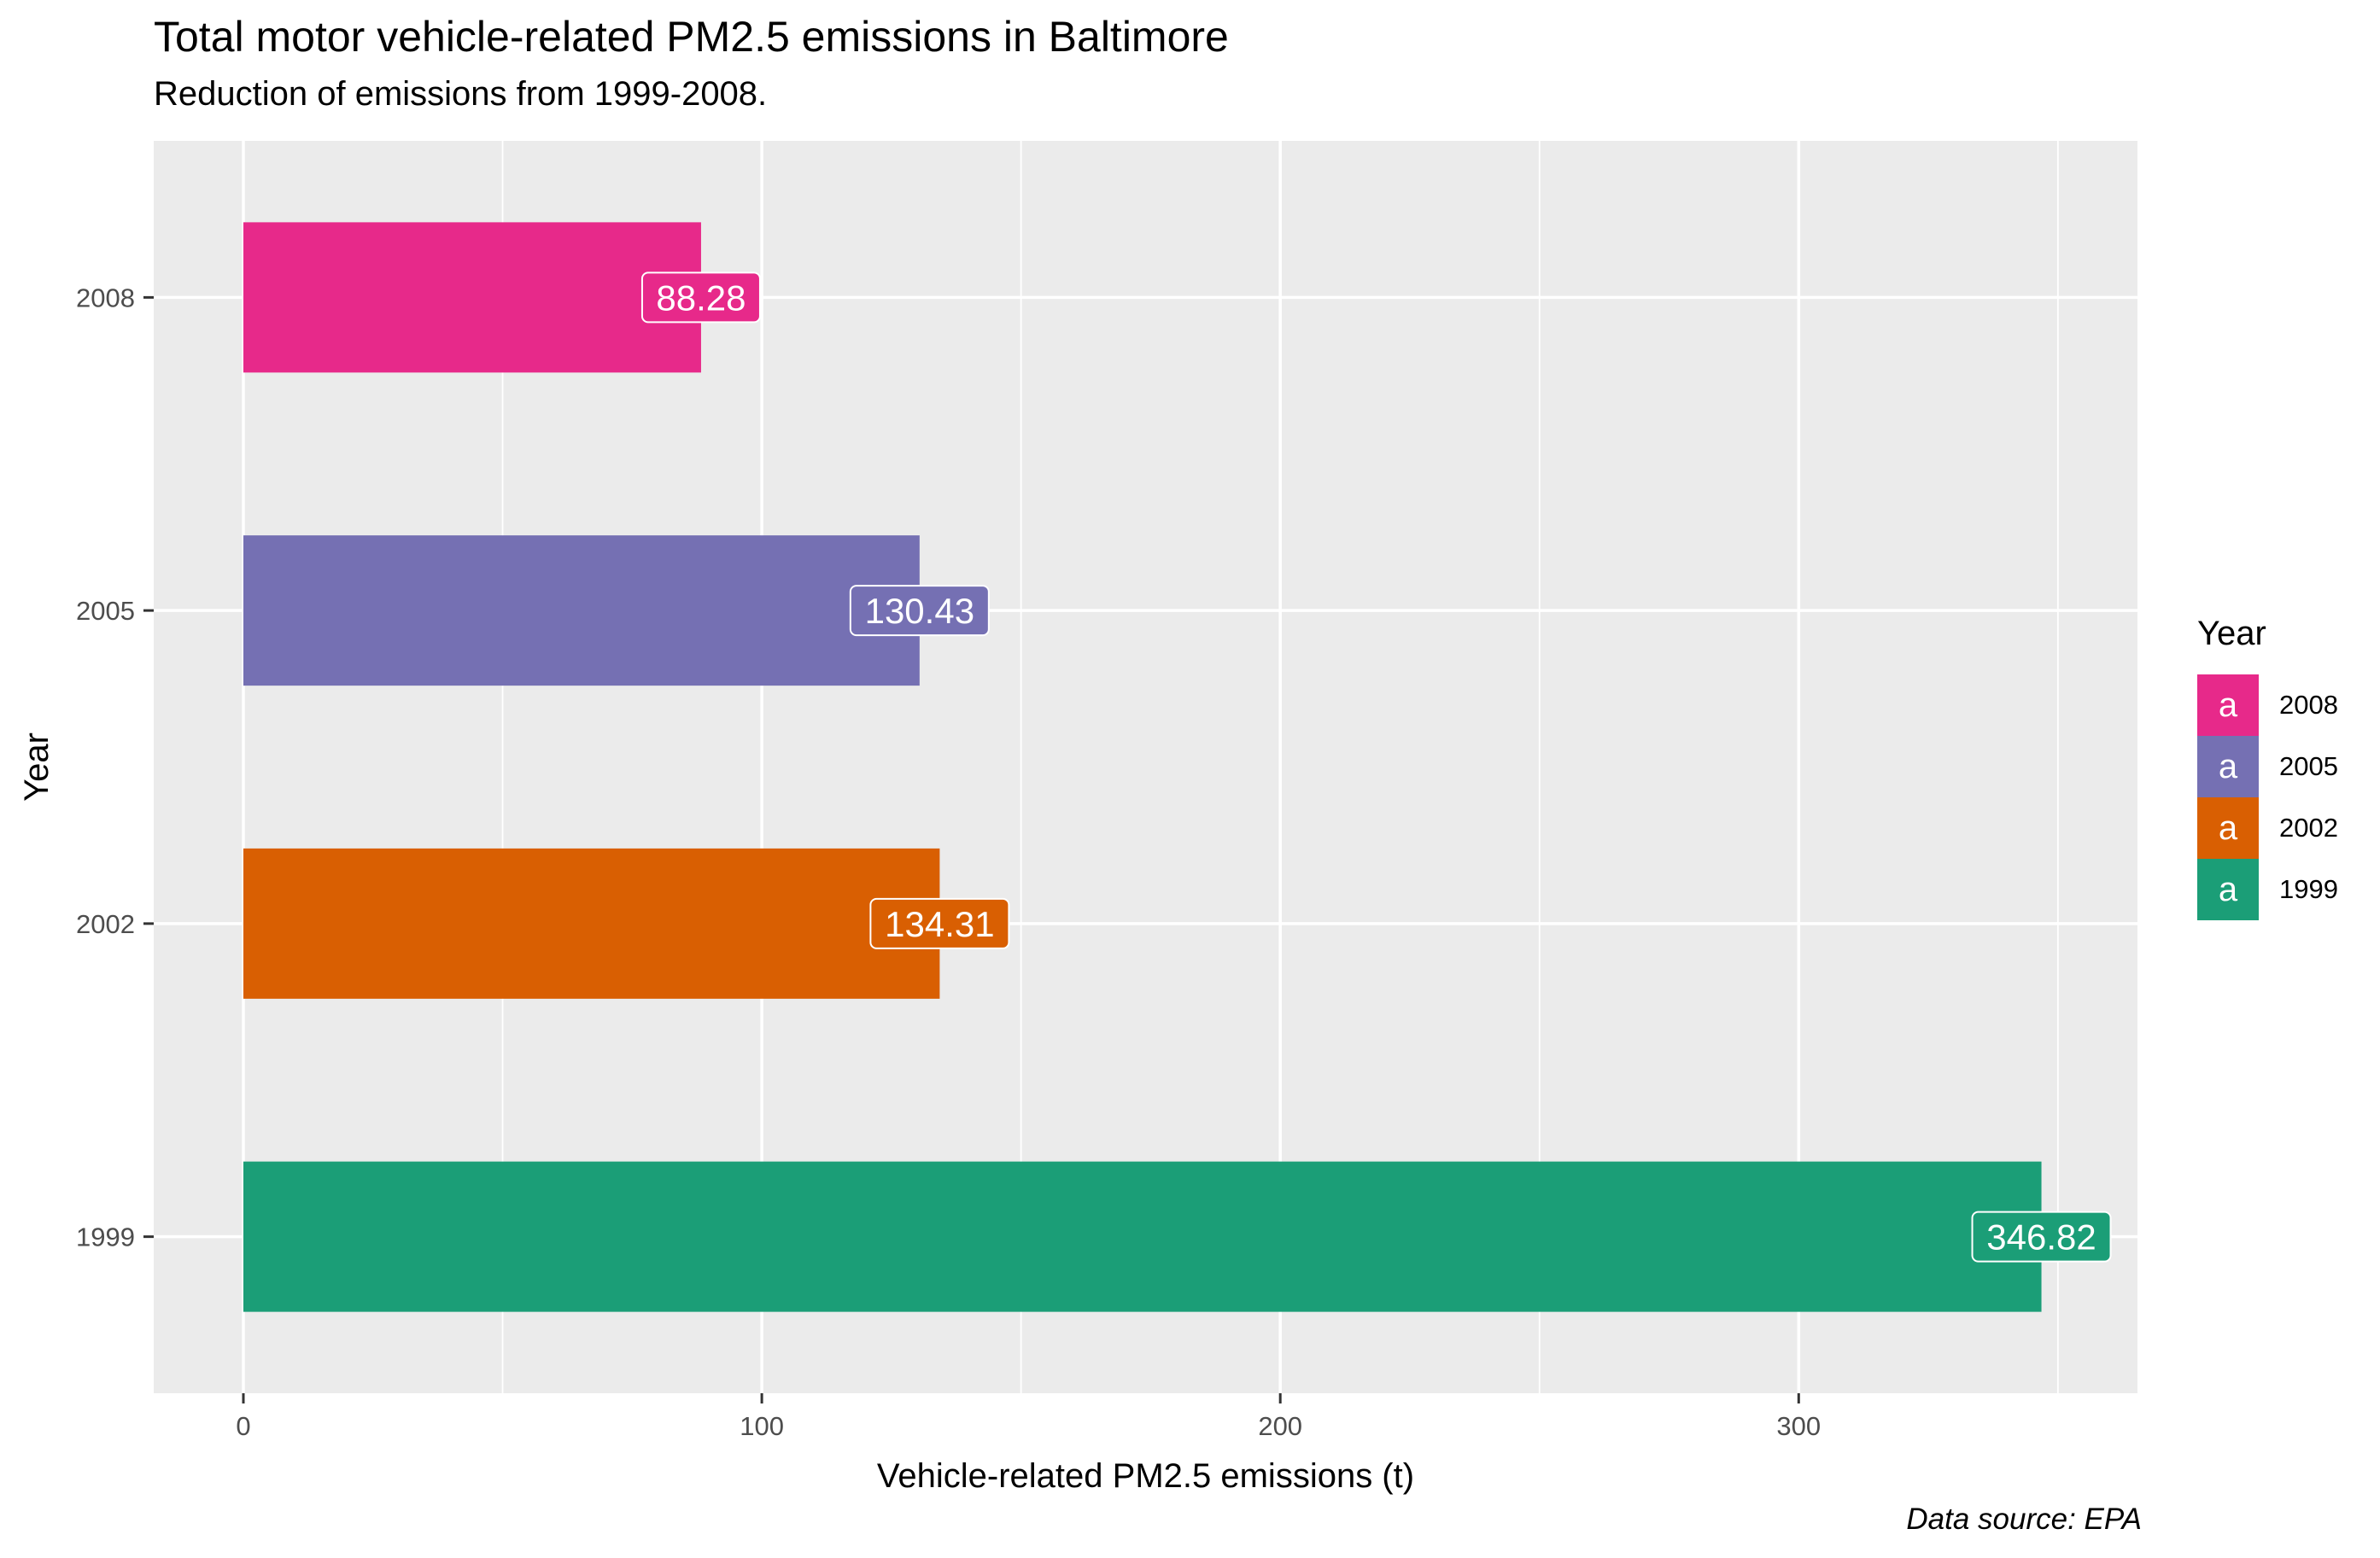 The width and height of the screenshot is (2380, 1558). Describe the element at coordinates (2231, 633) in the screenshot. I see `legend-title: Year` at that location.